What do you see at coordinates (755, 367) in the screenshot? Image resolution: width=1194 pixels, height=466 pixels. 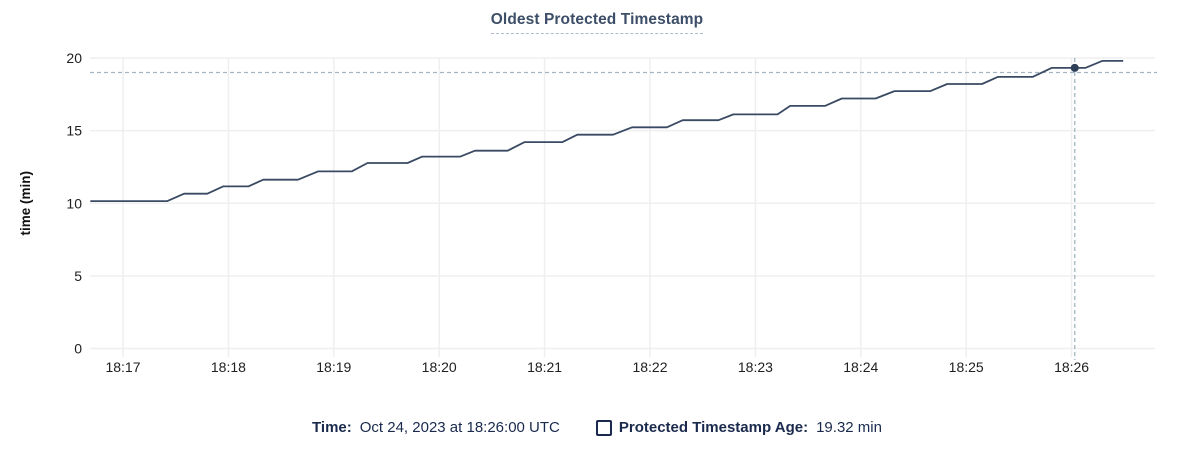 I see `x-axis-tick-label: 18:23` at bounding box center [755, 367].